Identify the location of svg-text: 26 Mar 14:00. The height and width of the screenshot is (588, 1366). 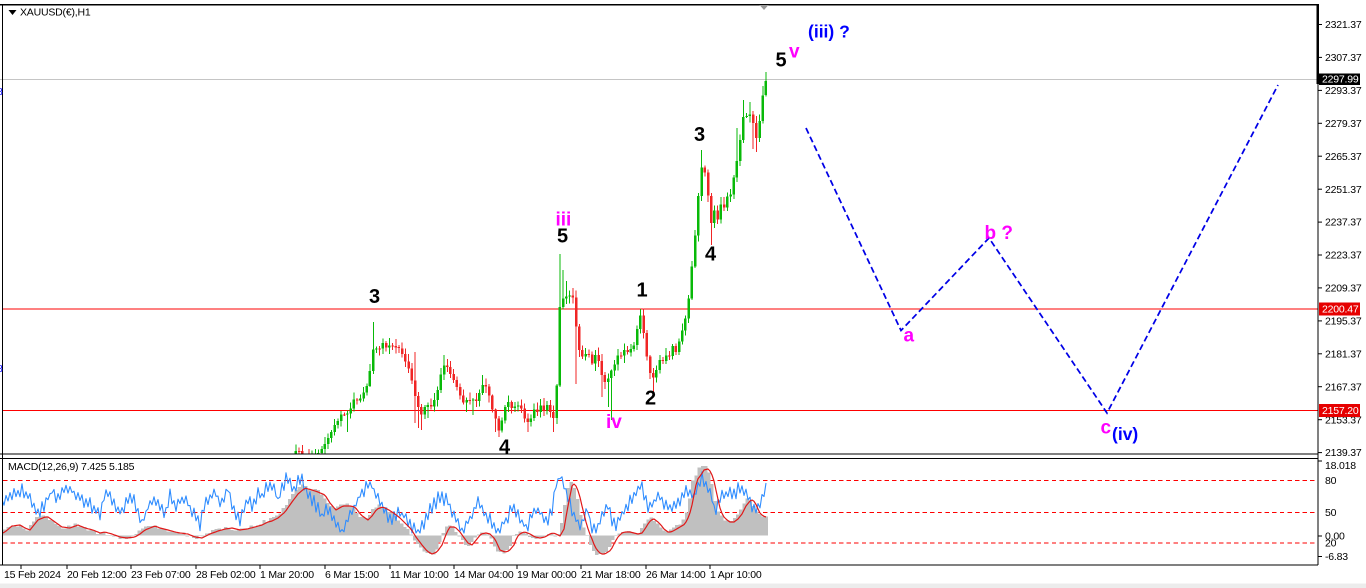
(676, 575).